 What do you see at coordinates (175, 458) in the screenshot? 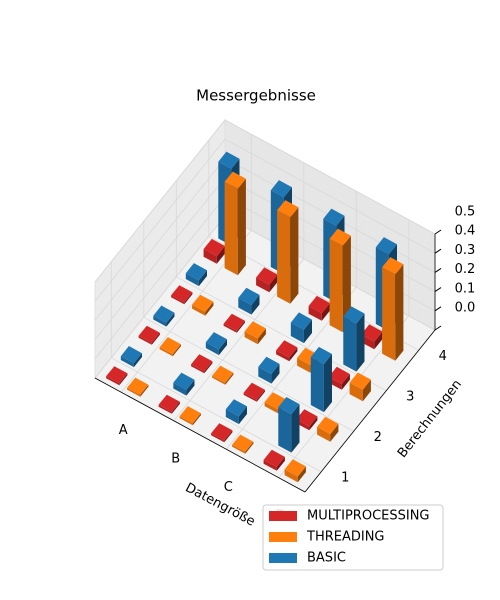
I see `x-tick-label: B` at bounding box center [175, 458].